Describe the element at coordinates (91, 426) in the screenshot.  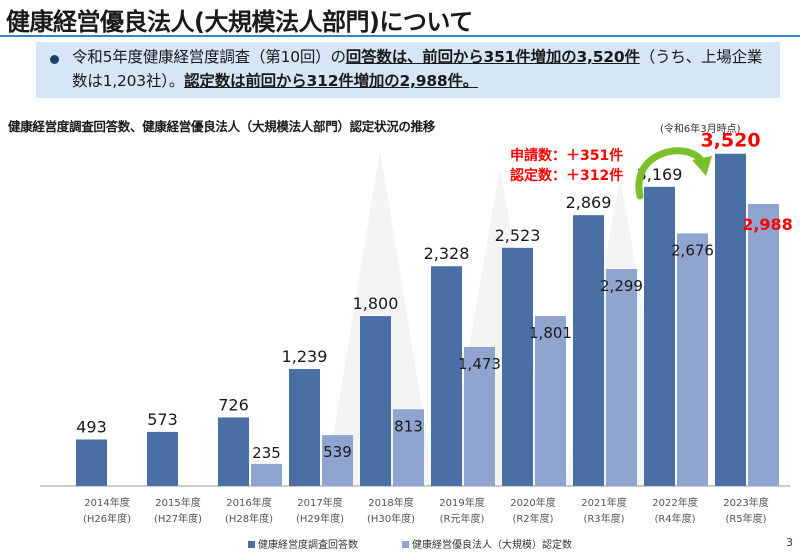
I see `bar-label-responses: 493` at that location.